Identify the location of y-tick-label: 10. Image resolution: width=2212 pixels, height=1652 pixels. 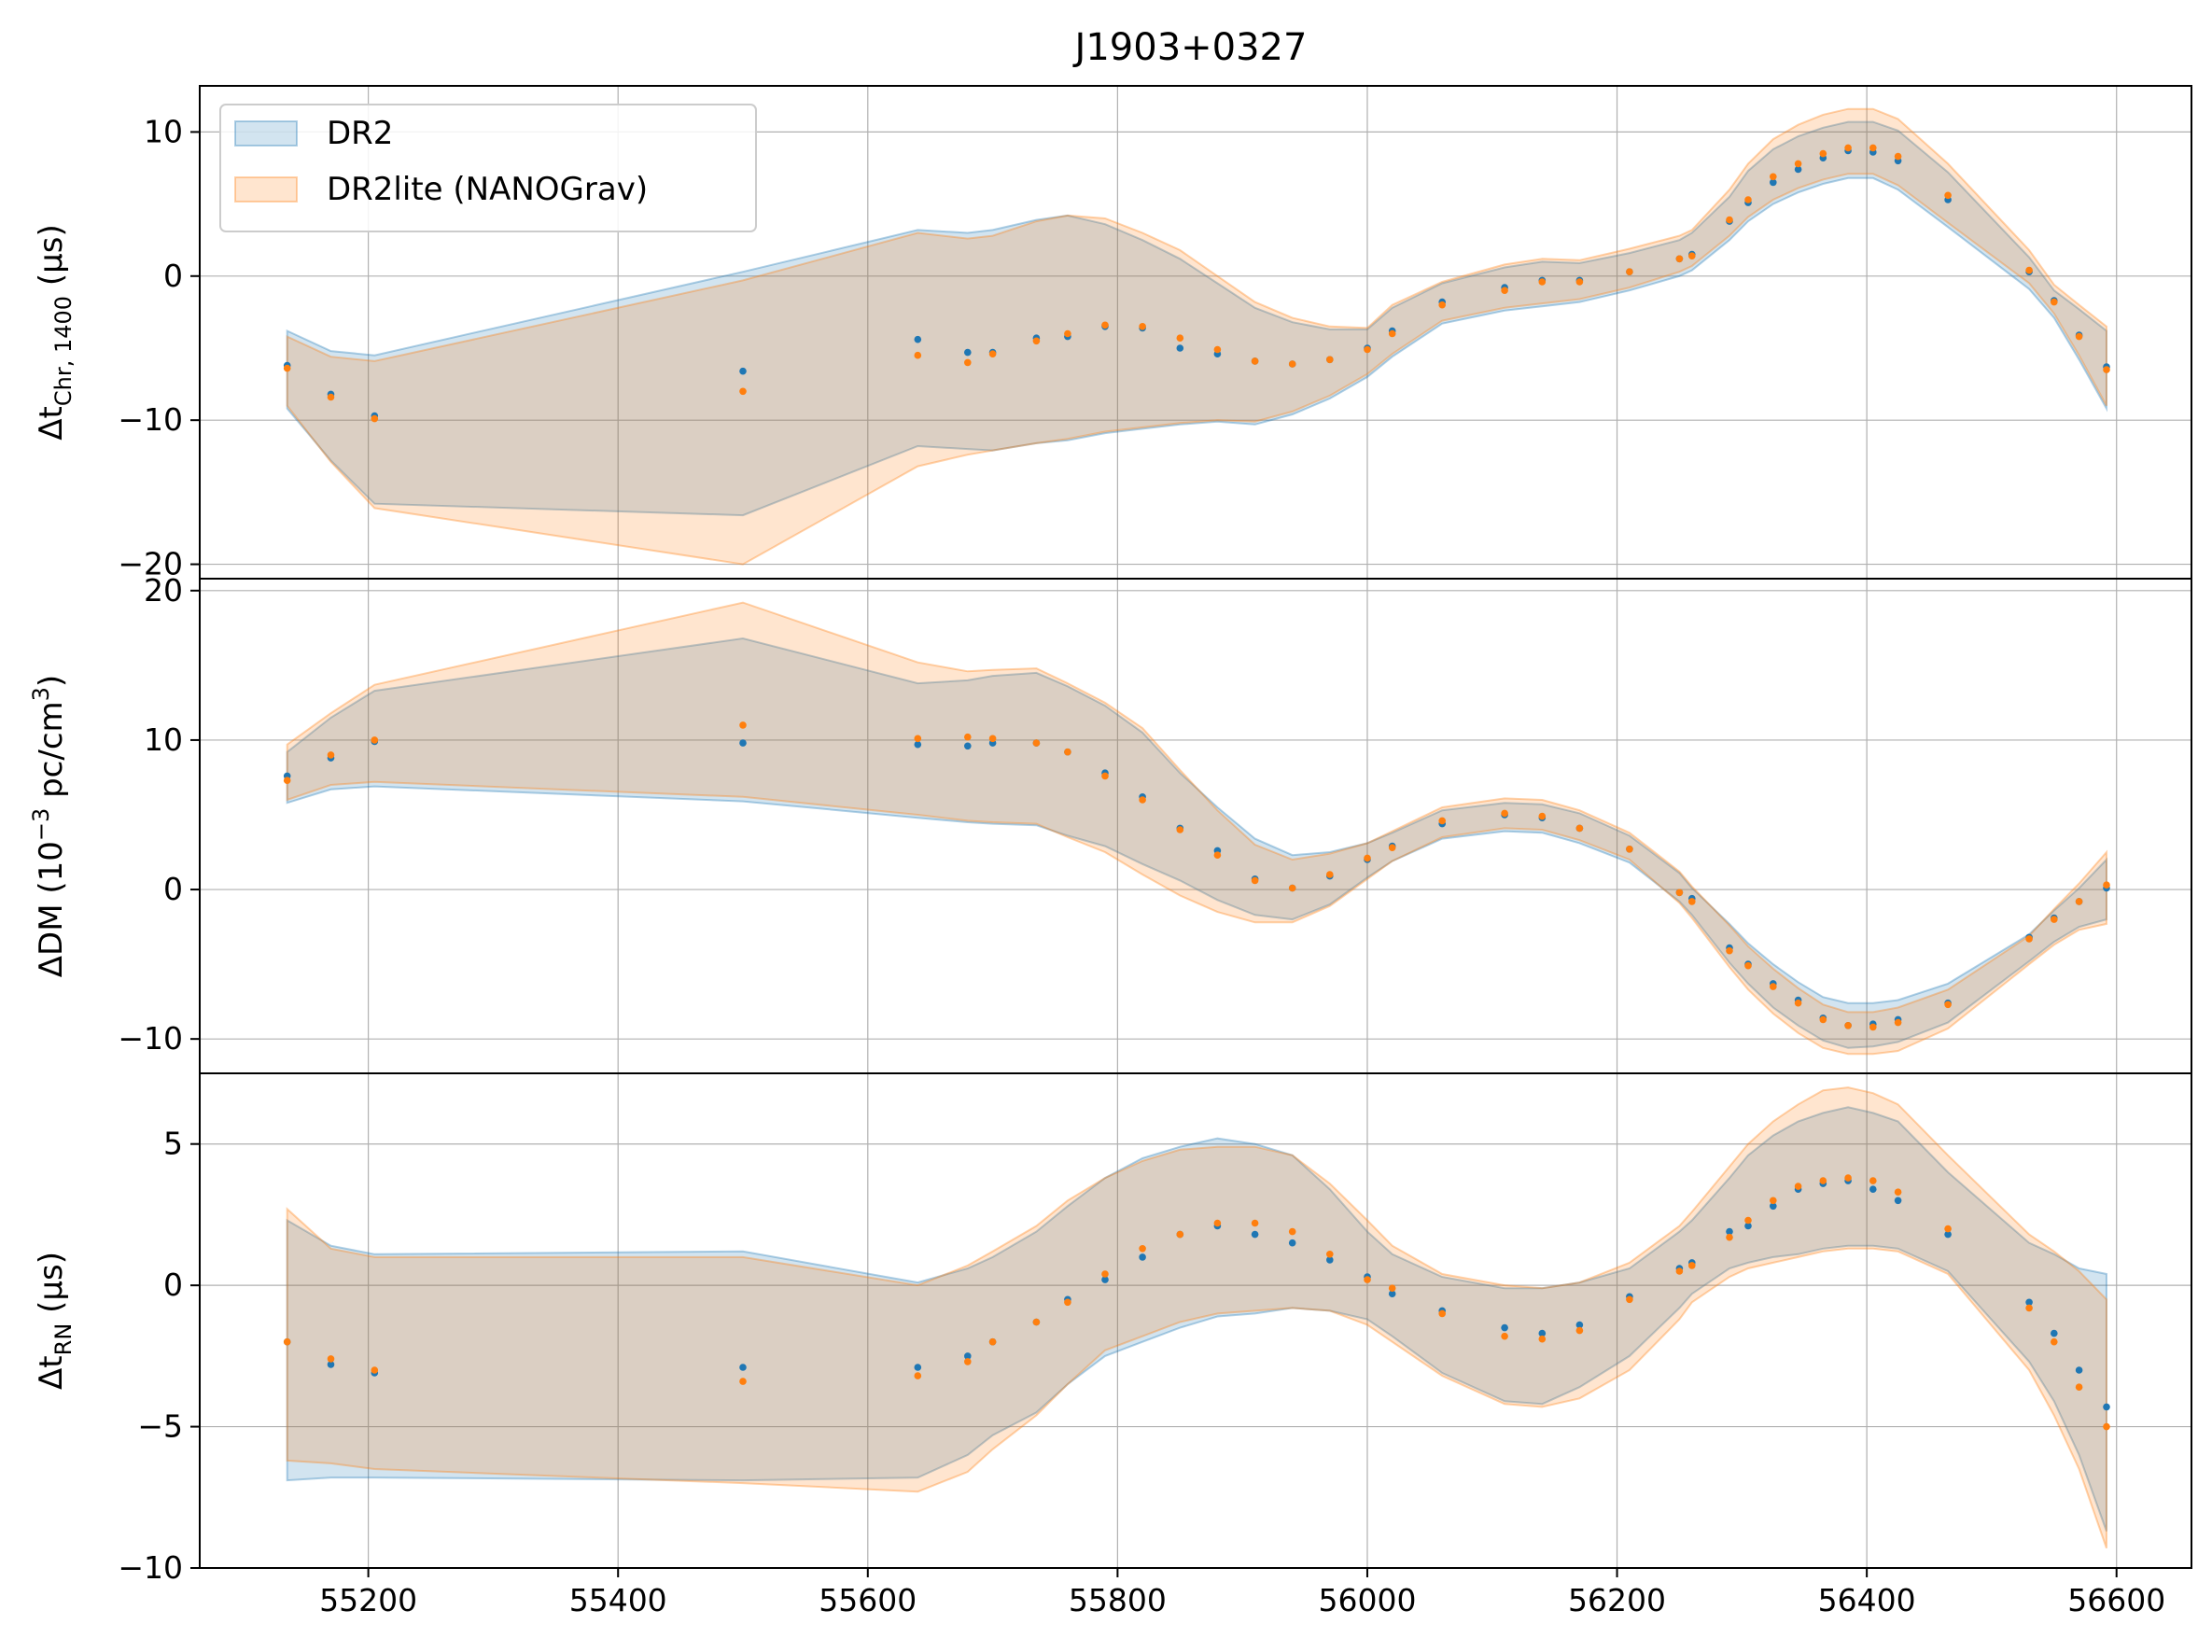
(163, 739).